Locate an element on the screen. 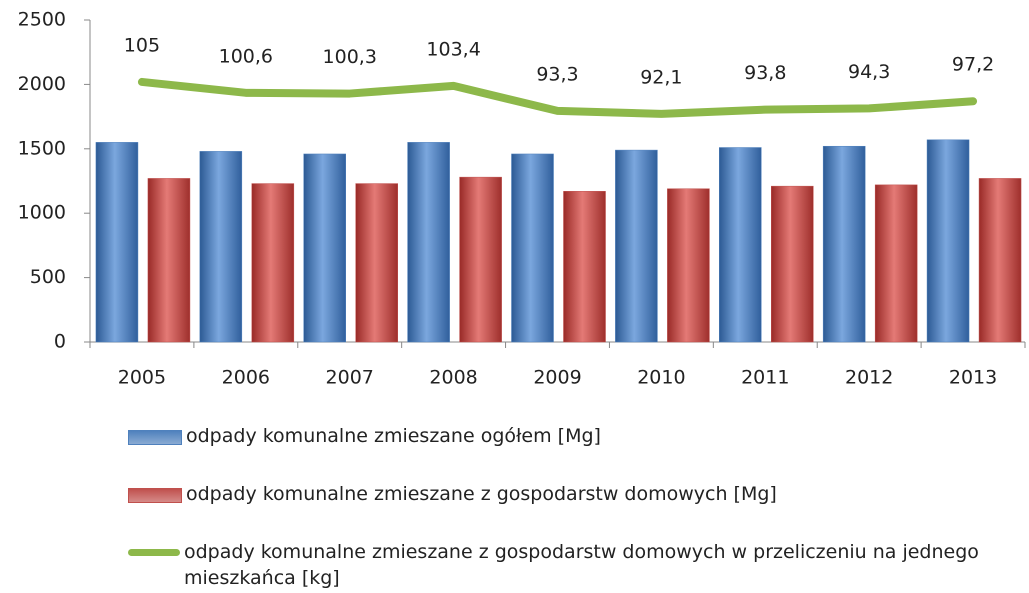 This screenshot has height=593, width=1029. data-label: 97,2 is located at coordinates (973, 65).